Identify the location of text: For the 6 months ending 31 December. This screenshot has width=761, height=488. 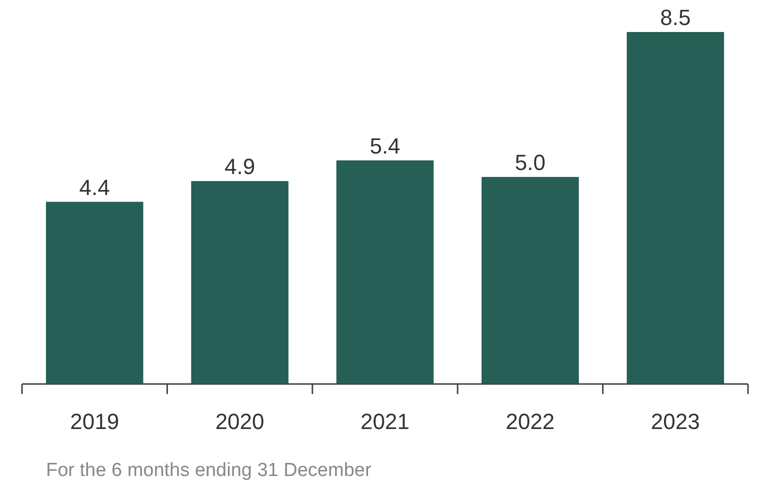
(209, 470).